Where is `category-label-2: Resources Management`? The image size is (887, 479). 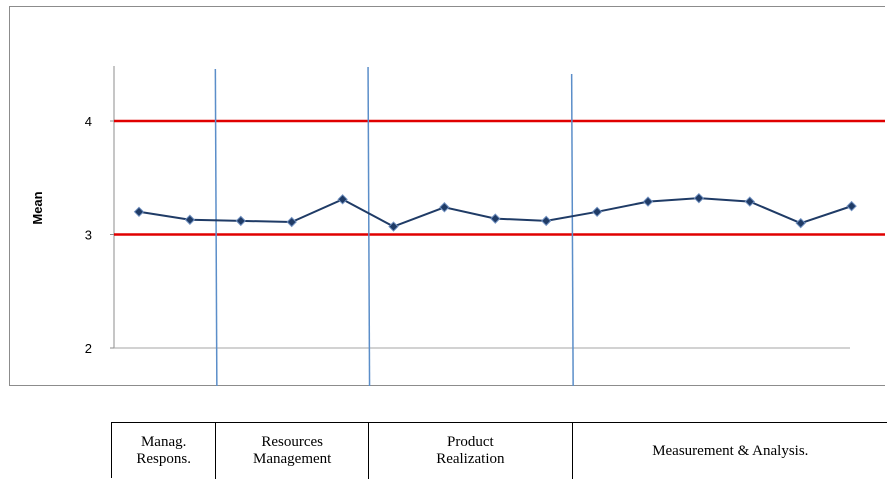
category-label-2: Resources Management is located at coordinates (293, 451).